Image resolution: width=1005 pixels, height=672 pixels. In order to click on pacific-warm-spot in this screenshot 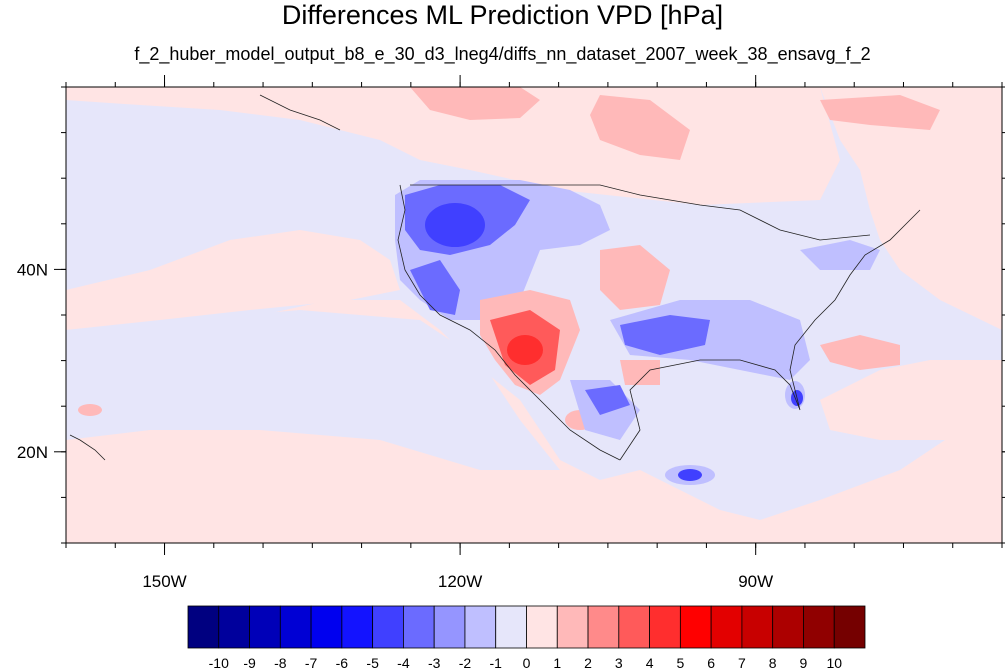, I will do `click(90, 410)`.